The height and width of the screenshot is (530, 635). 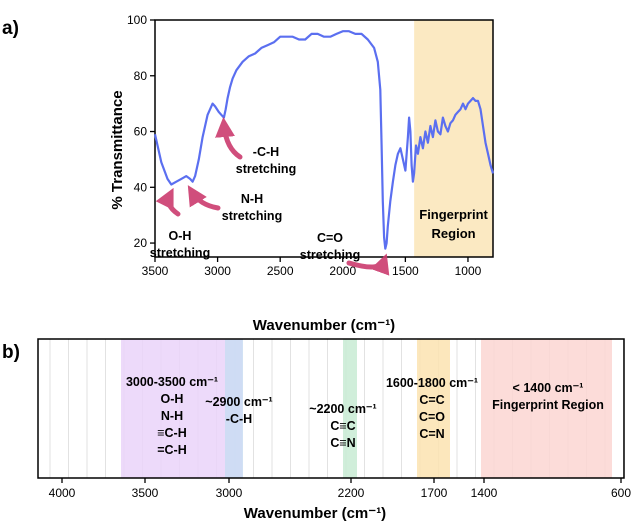 What do you see at coordinates (180, 236) in the screenshot?
I see `annotation-label: O-H` at bounding box center [180, 236].